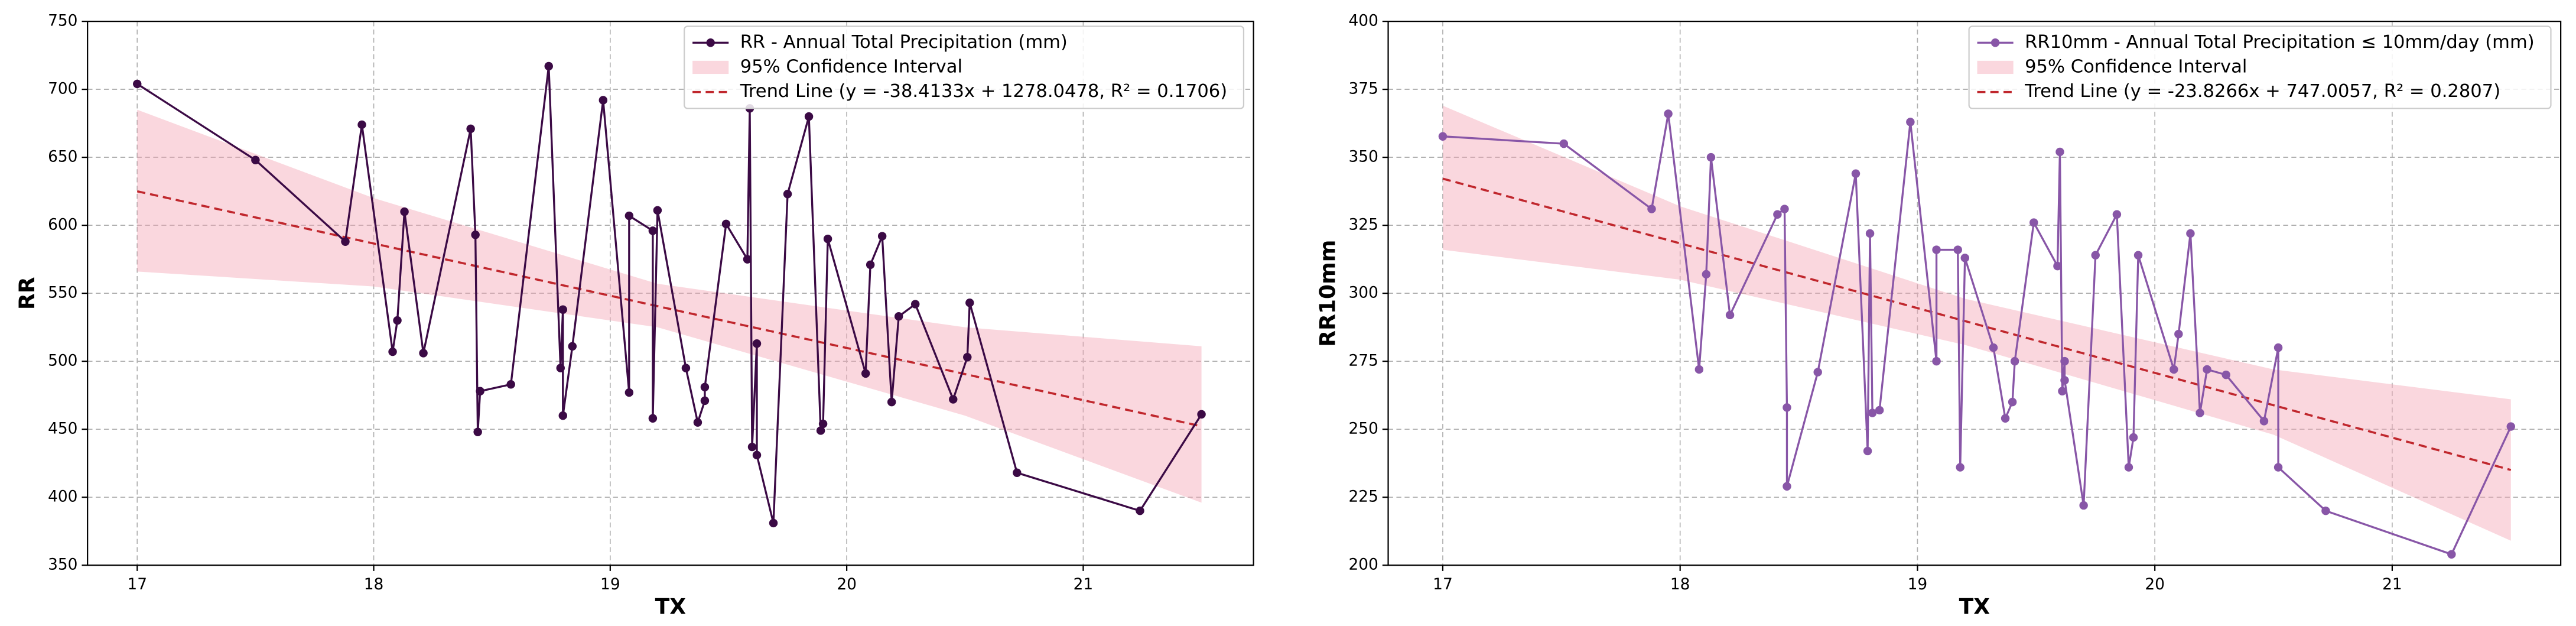 Image resolution: width=2576 pixels, height=626 pixels. What do you see at coordinates (63, 429) in the screenshot?
I see `y-tick-label: 450` at bounding box center [63, 429].